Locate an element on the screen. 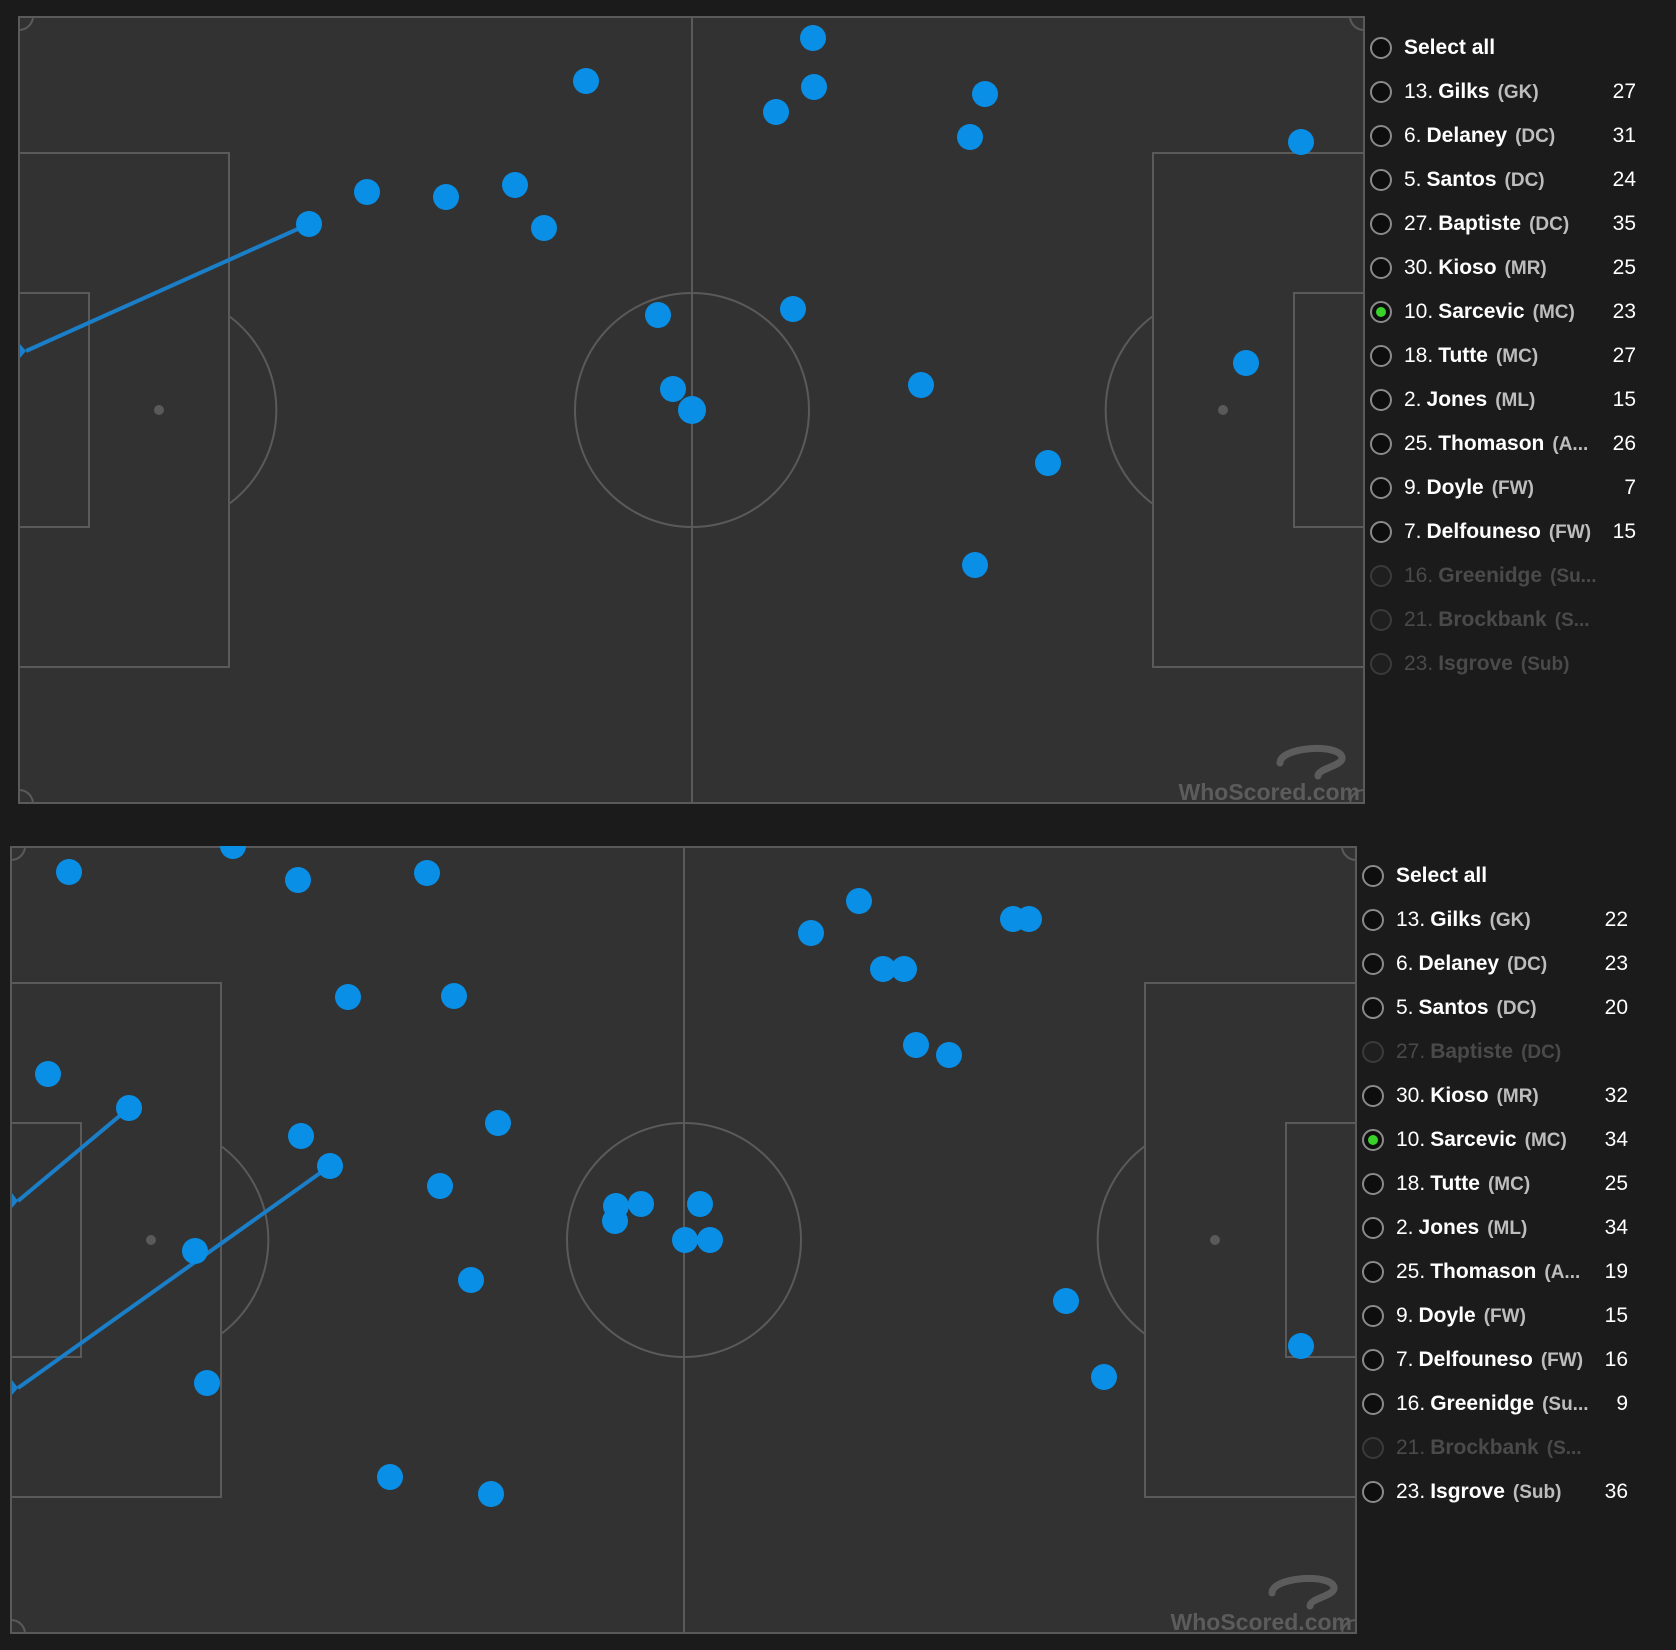  player-option: 18. Tutte (MC) 27 is located at coordinates (1520, 356).